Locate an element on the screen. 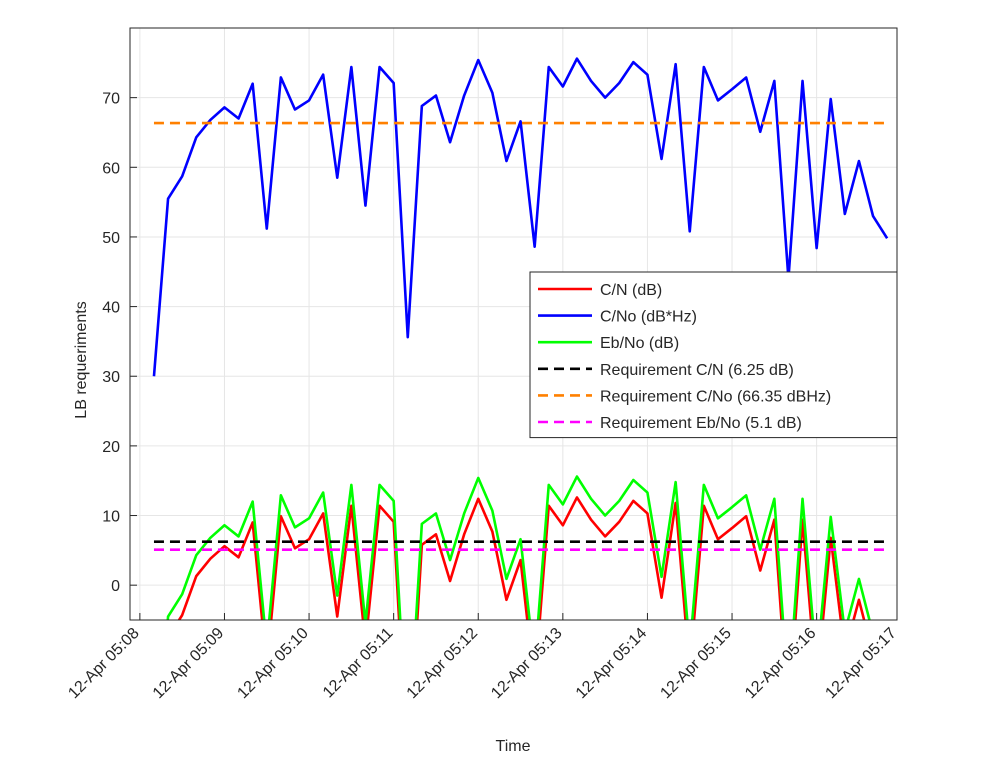 The image size is (990, 757). legend-box is located at coordinates (713, 355).